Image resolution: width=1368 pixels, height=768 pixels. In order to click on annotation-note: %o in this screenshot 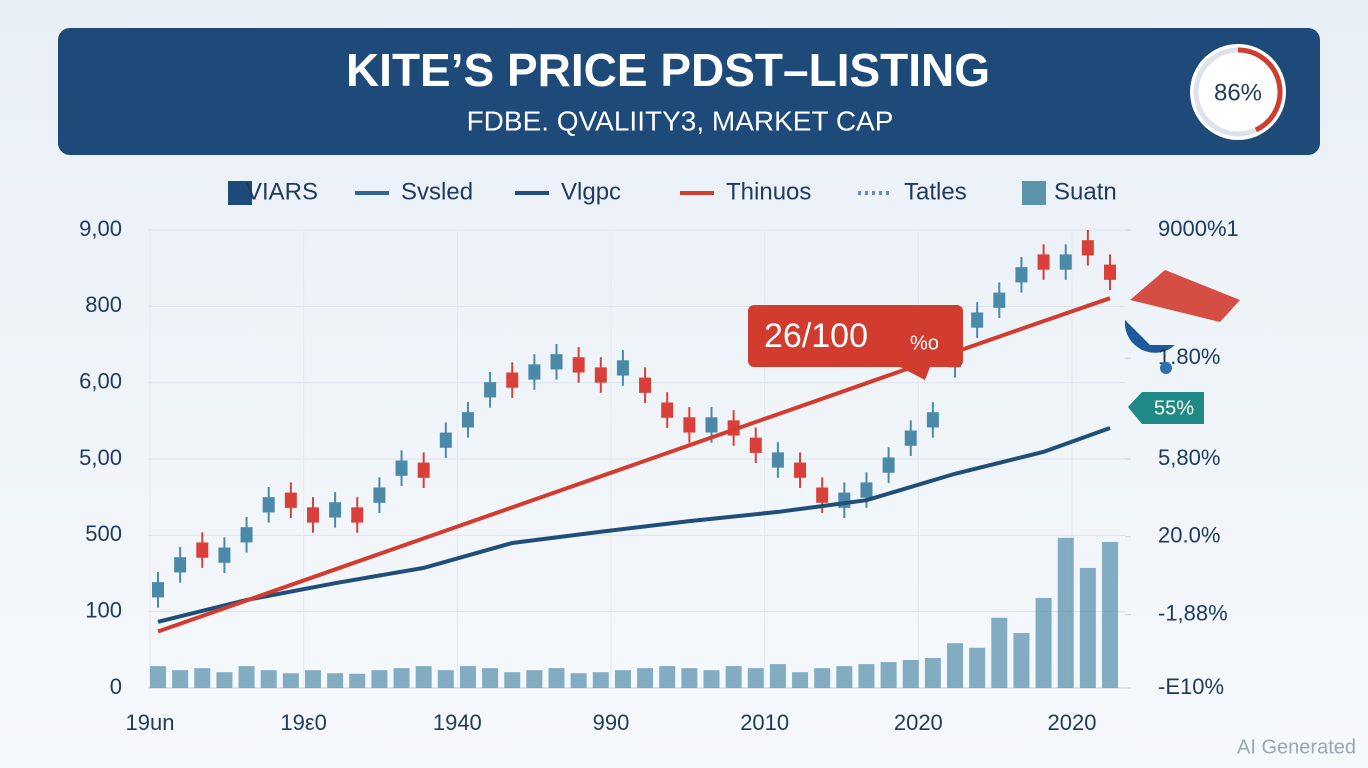, I will do `click(924, 343)`.